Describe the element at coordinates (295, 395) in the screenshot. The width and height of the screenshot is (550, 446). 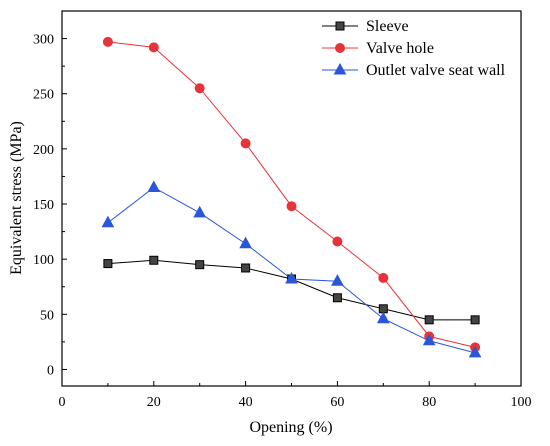
I see `x-axis: 0 20 40 60 80 100` at that location.